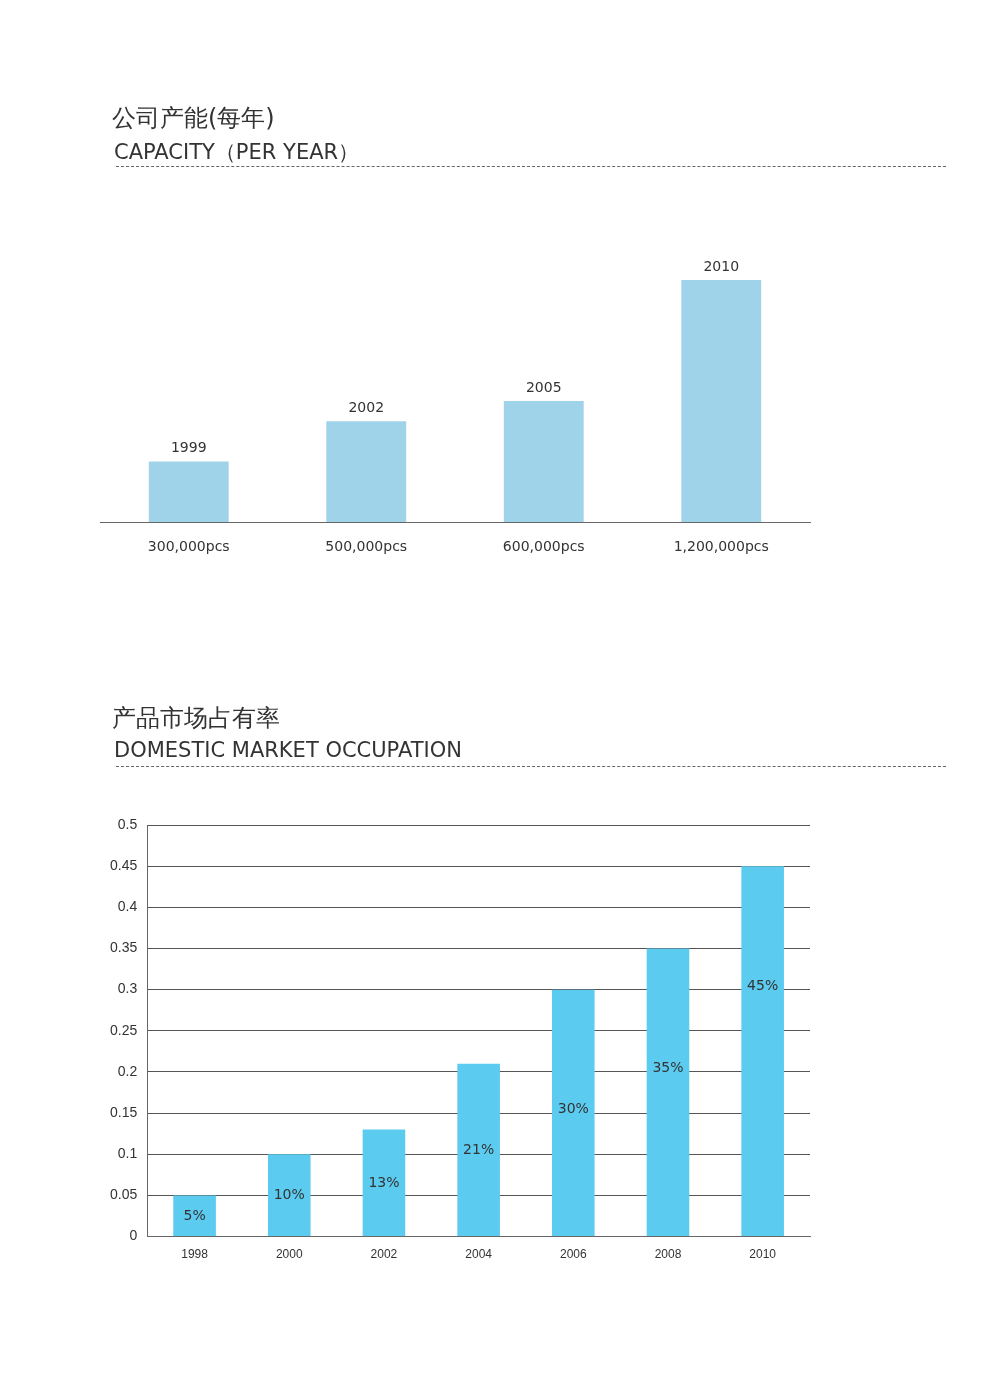 This screenshot has width=1000, height=1374. Describe the element at coordinates (188, 545) in the screenshot. I see `data-label: 300,000pcs` at that location.